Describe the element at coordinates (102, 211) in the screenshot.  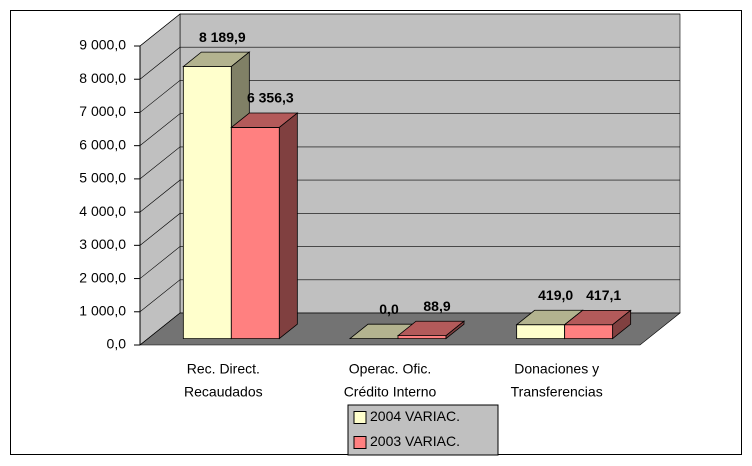
I see `y-tick-label: 4 000,0` at that location.